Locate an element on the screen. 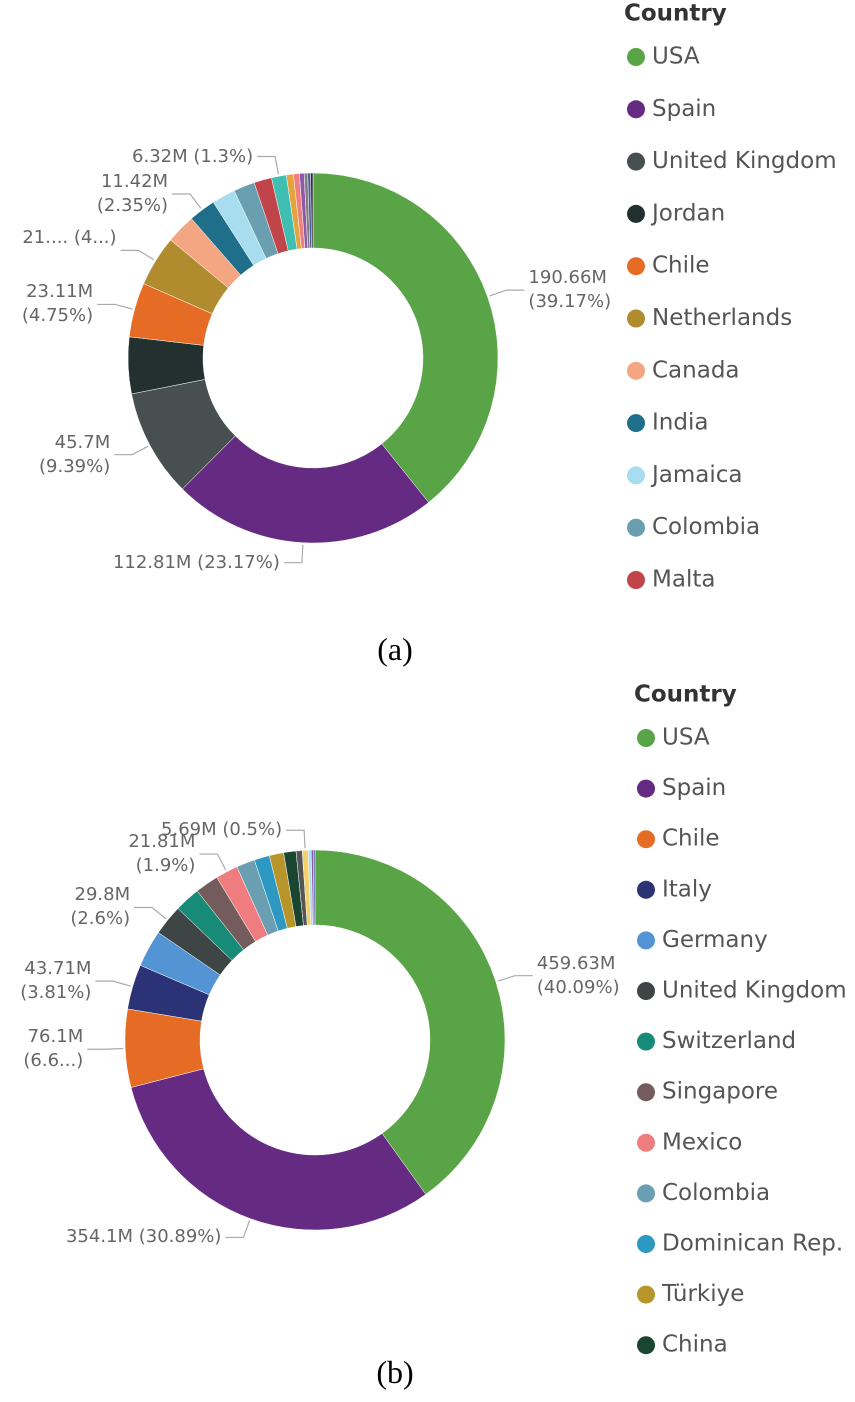  legend-label: Jamaica is located at coordinates (696, 475).